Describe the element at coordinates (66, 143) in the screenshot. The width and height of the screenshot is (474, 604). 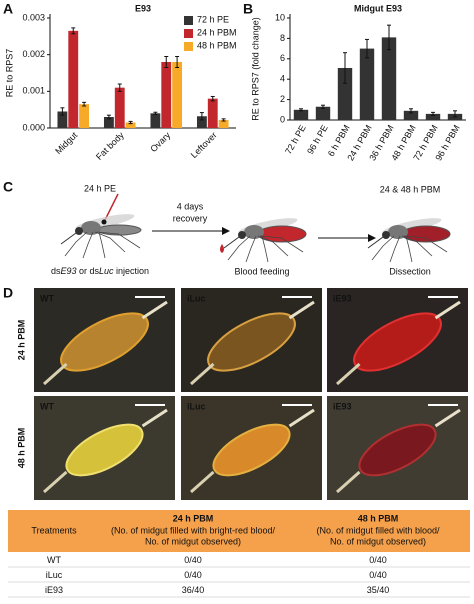
I see `x-tick-label: Midgut` at that location.